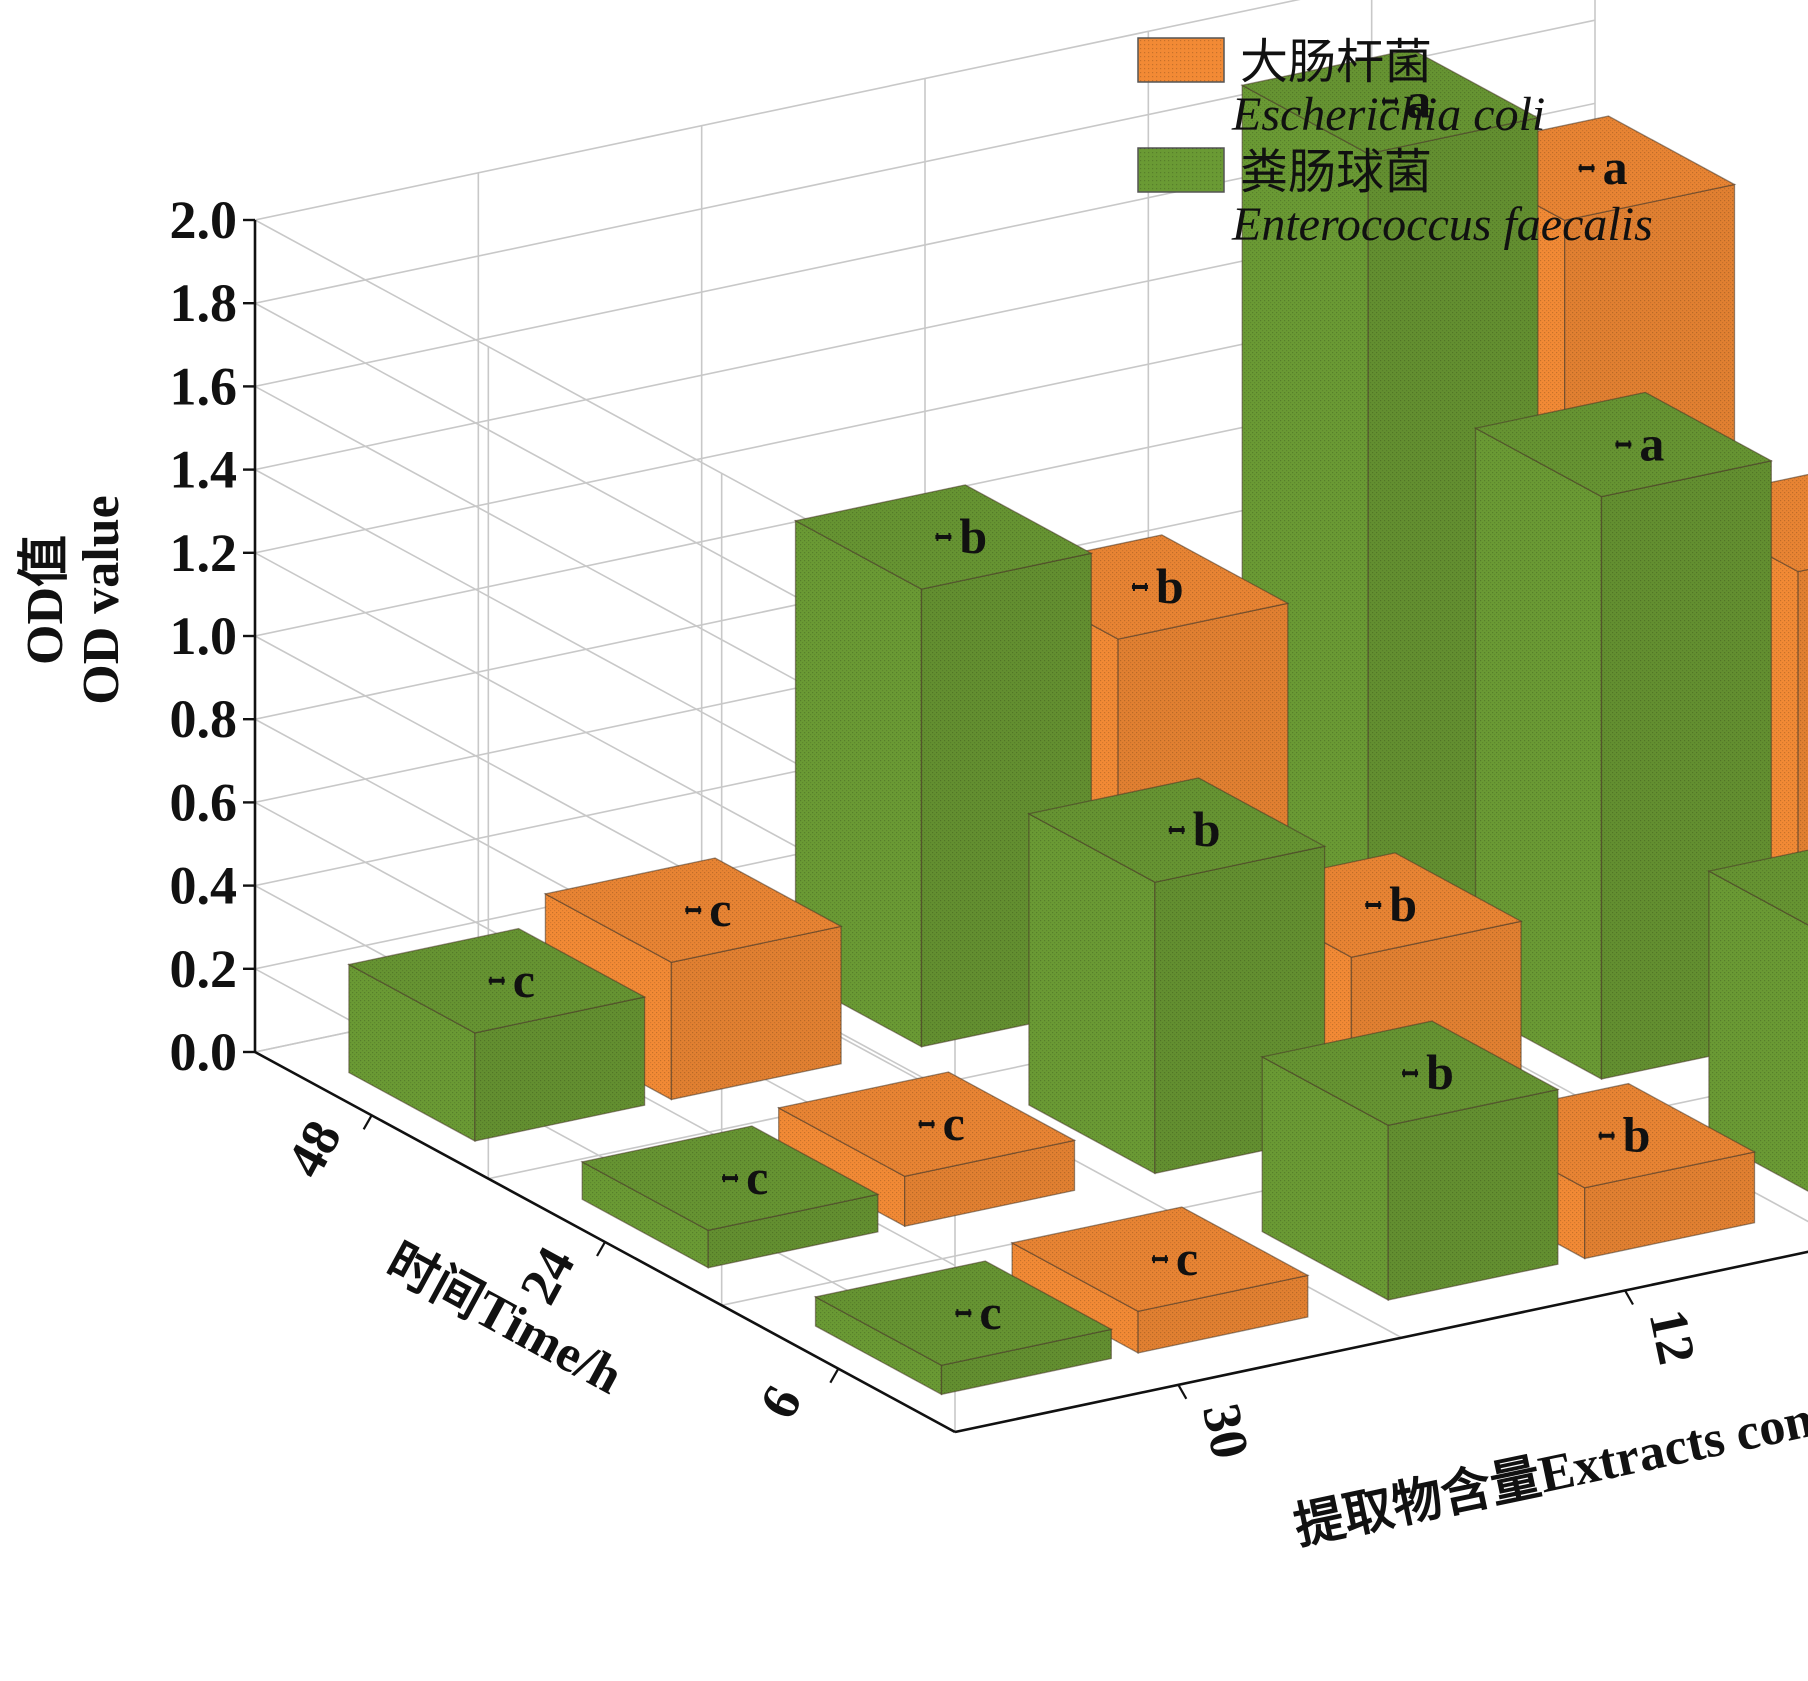 Image resolution: width=1808 pixels, height=1681 pixels. What do you see at coordinates (314, 1149) in the screenshot?
I see `time-tick-label: 48` at bounding box center [314, 1149].